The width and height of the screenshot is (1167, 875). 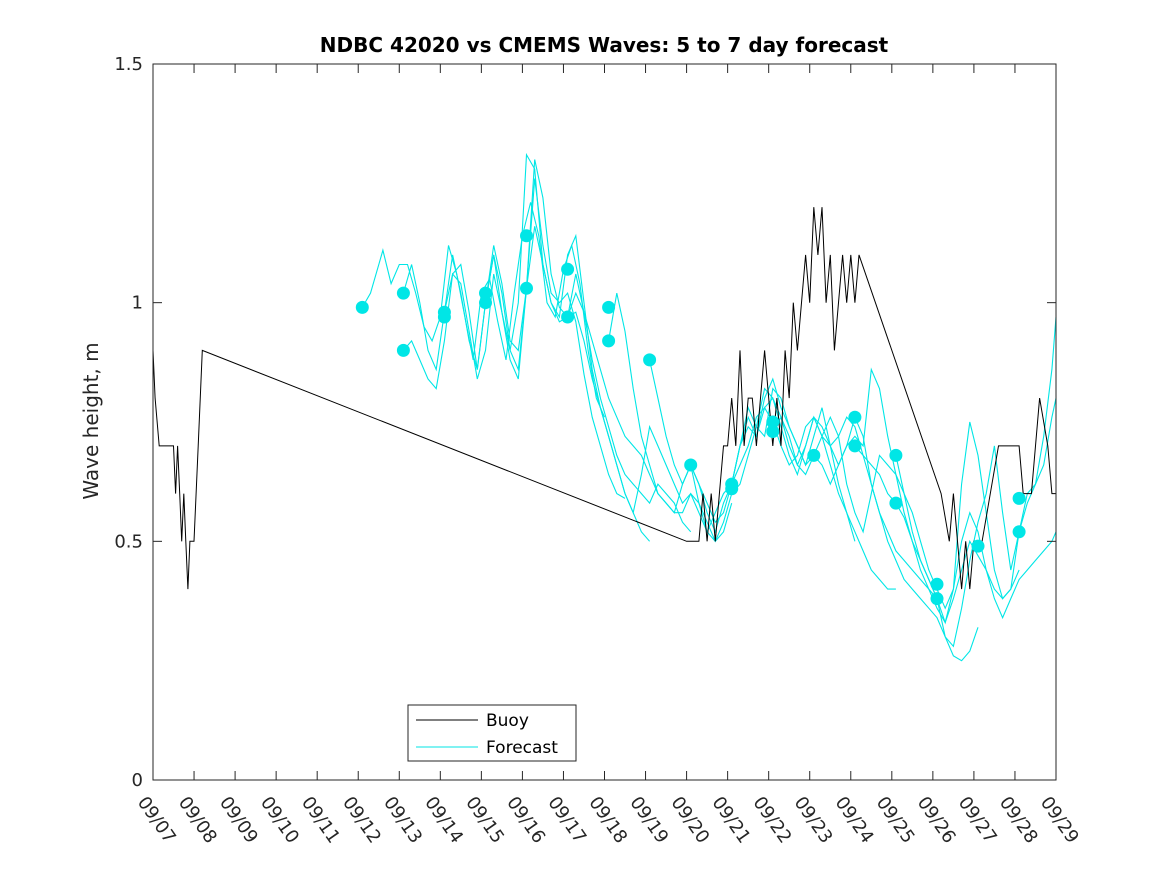 I want to click on y-tick-label: 1.5, so click(x=128, y=64).